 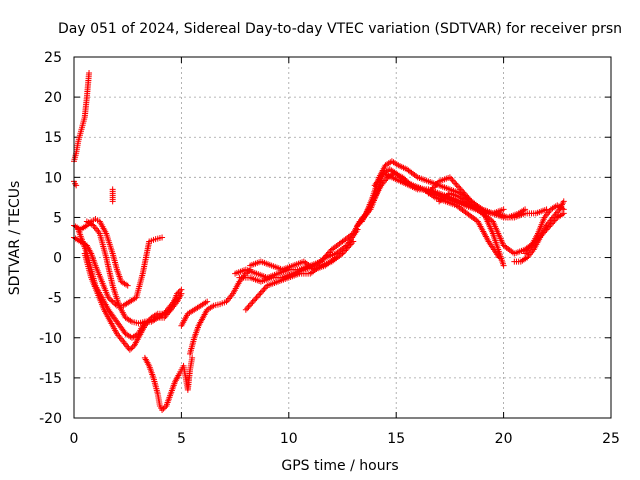 What do you see at coordinates (168, 383) in the screenshot?
I see `series-dip` at bounding box center [168, 383].